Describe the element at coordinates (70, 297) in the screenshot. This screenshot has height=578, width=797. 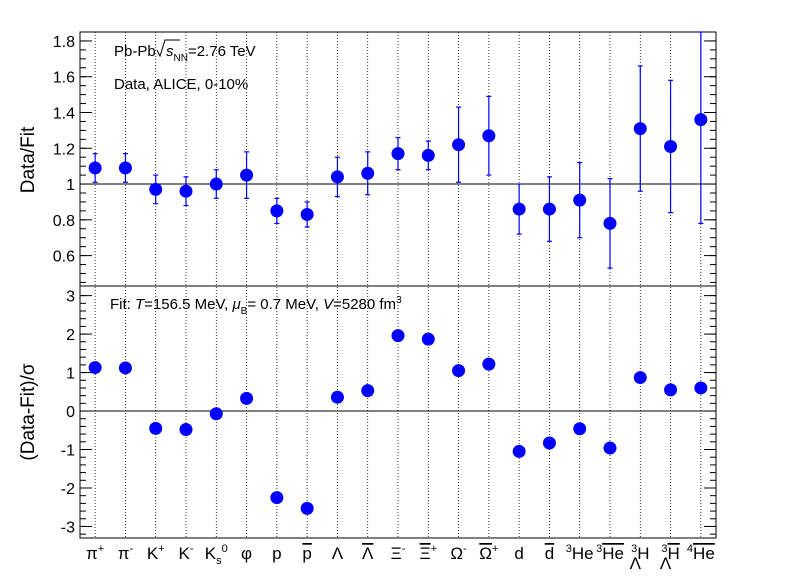
I see `y-tick-label: 3` at that location.